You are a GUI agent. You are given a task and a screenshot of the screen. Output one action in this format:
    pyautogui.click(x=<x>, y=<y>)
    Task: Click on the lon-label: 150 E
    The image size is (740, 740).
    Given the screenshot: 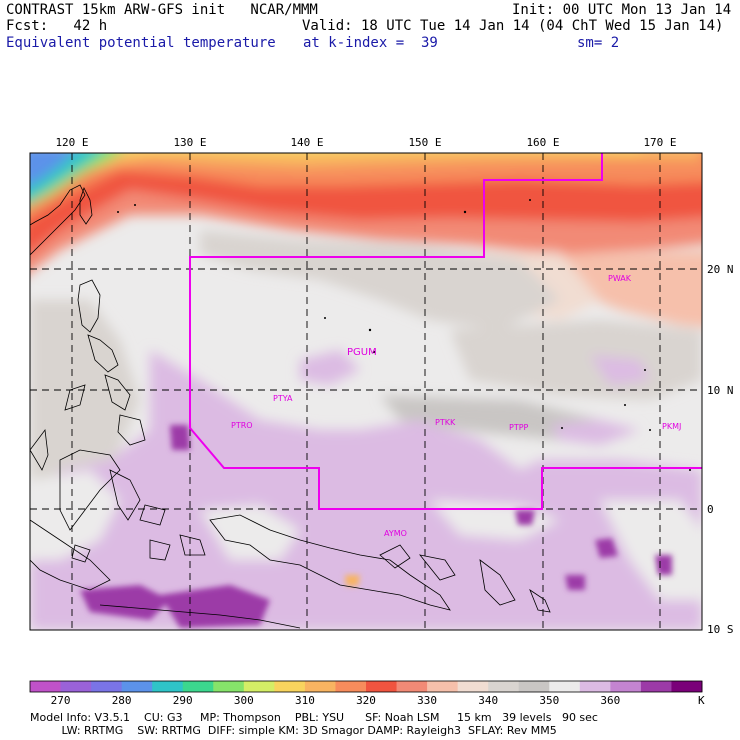 What is the action you would take?
    pyautogui.click(x=424, y=142)
    